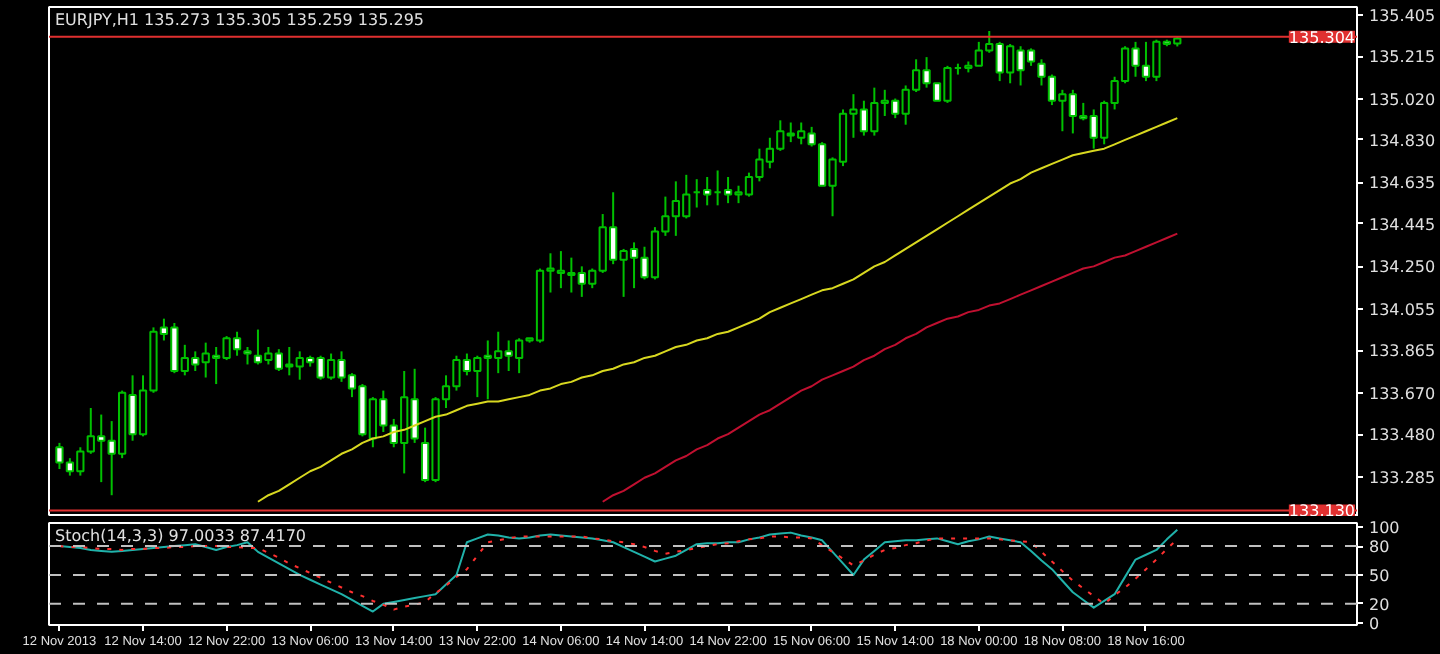  I want to click on y-tick-label: 0, so click(1374, 624).